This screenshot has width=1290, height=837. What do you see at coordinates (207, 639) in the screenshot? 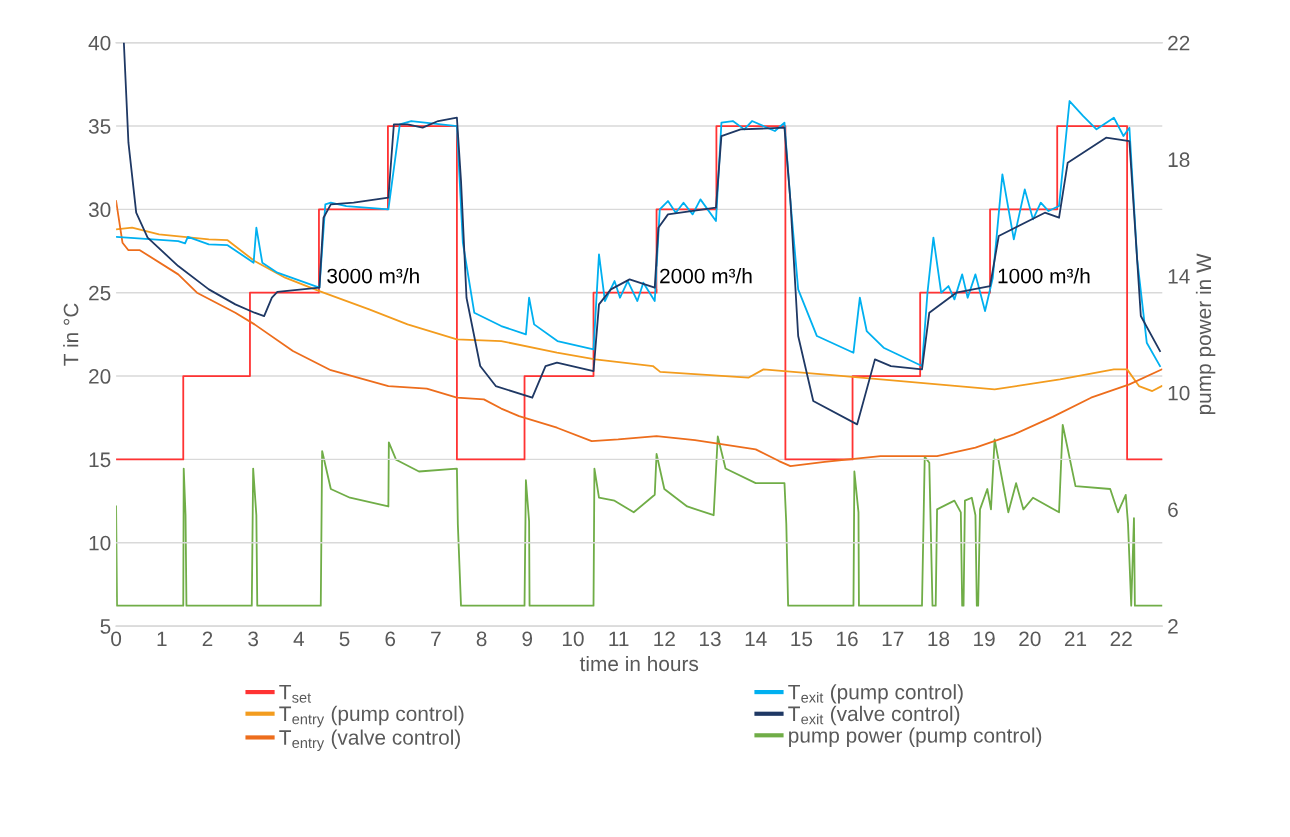
I see `x-tick-label: 2` at bounding box center [207, 639].